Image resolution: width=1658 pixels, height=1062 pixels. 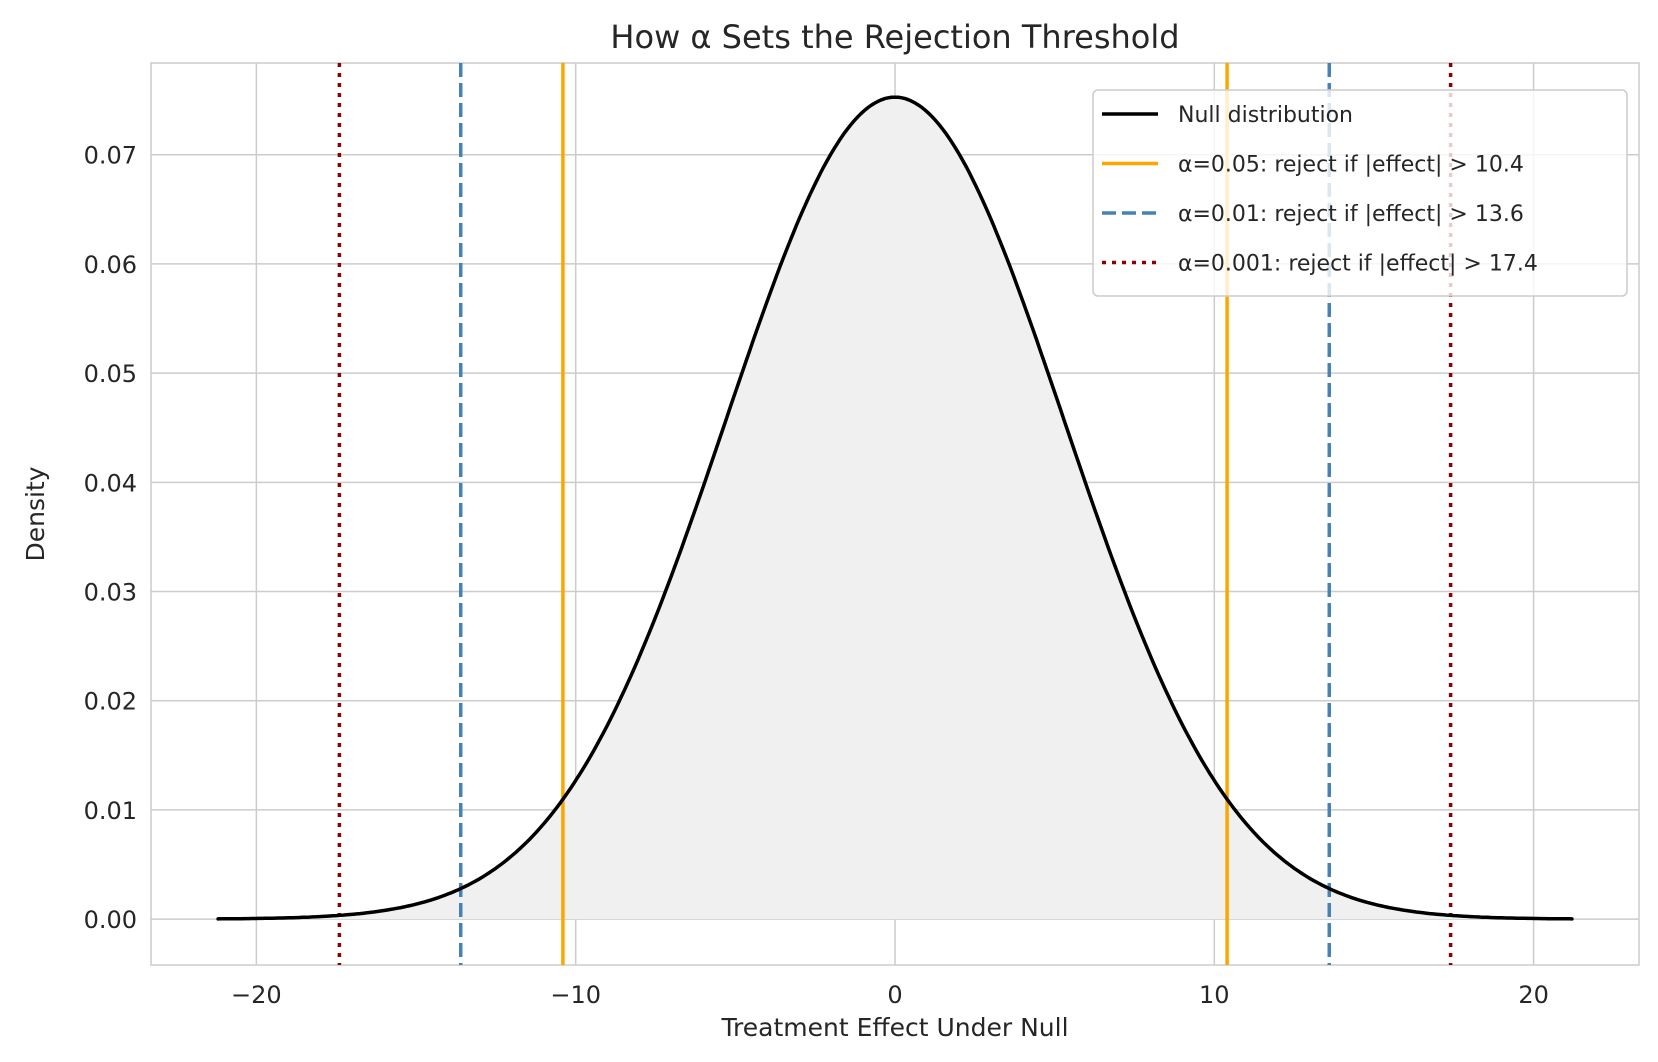 I want to click on legend-entry: α=0.01: reject if |effect| > 13.6, so click(x=1351, y=214).